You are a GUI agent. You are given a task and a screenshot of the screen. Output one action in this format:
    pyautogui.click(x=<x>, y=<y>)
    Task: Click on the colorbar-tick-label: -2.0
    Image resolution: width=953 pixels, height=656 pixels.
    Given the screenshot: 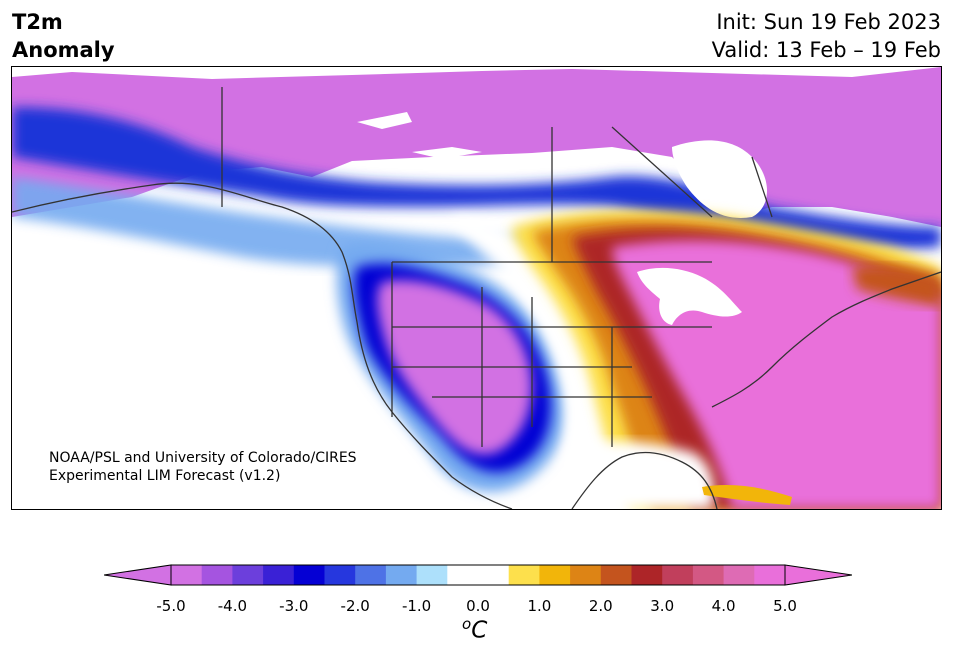 What is the action you would take?
    pyautogui.click(x=355, y=606)
    